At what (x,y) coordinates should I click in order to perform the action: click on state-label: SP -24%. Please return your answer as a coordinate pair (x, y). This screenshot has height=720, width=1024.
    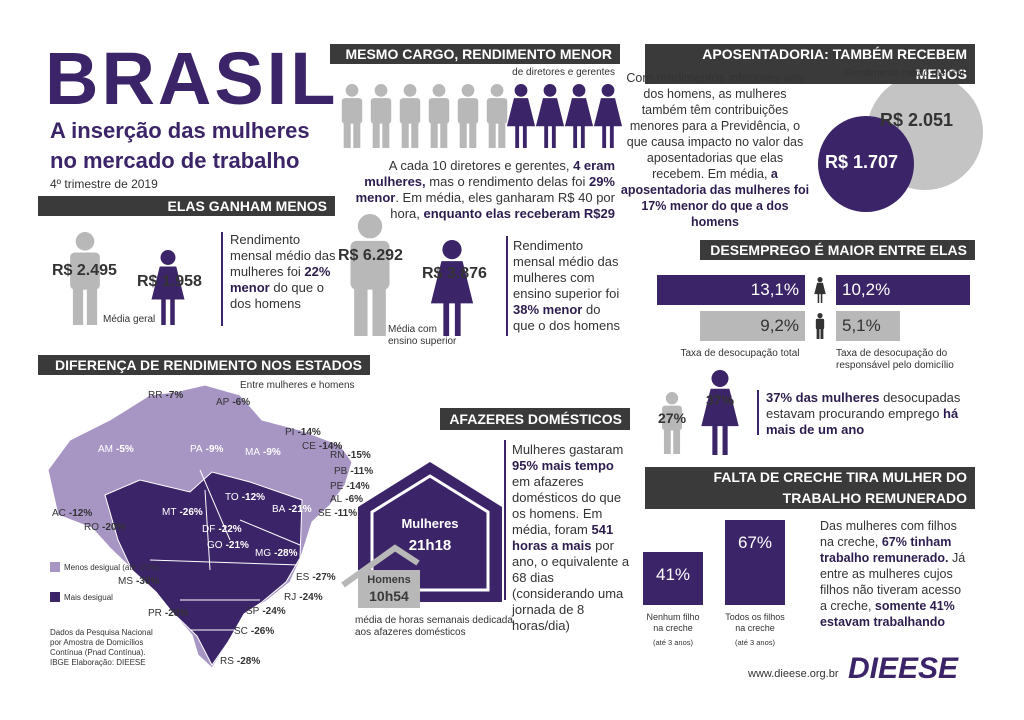
    Looking at the image, I should click on (266, 611).